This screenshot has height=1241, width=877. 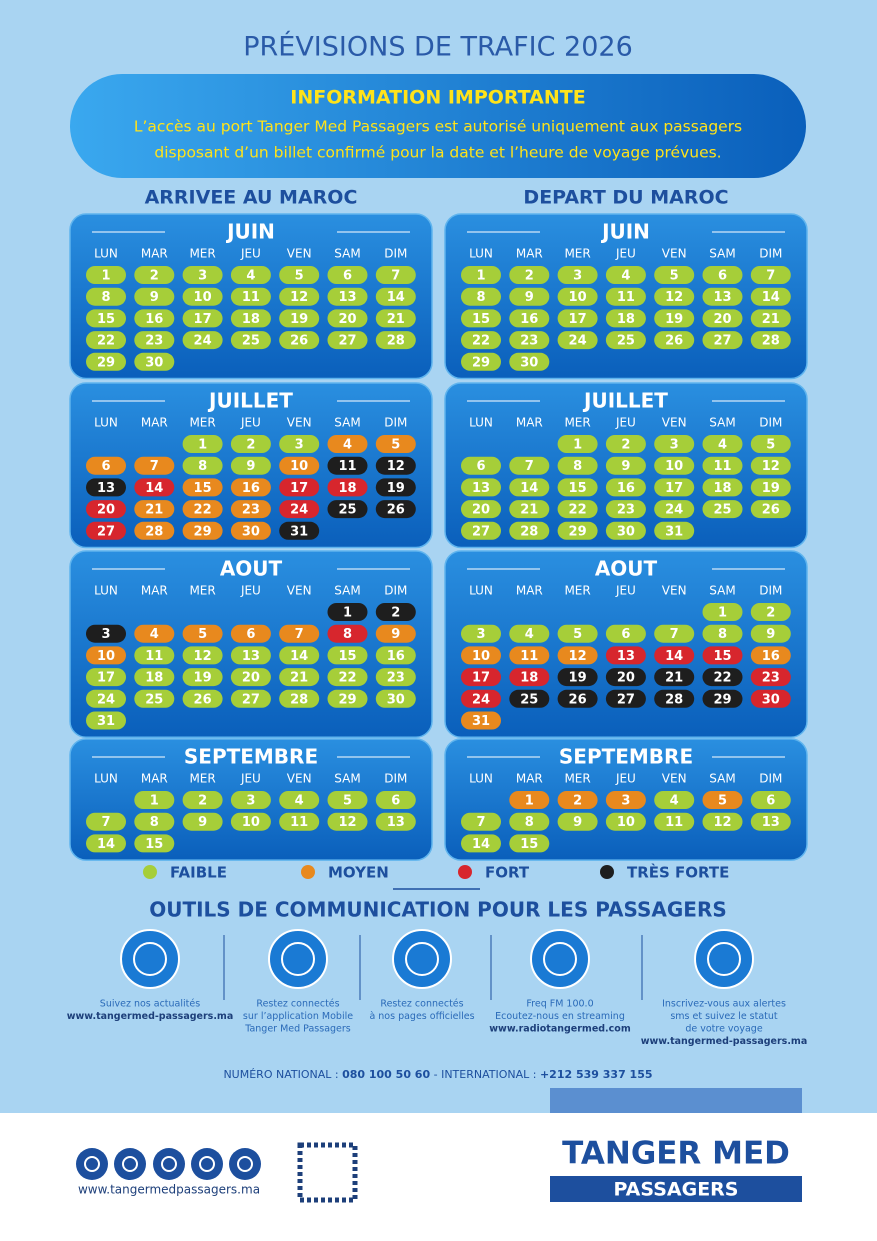 What do you see at coordinates (154, 634) in the screenshot?
I see `day-number: 4` at bounding box center [154, 634].